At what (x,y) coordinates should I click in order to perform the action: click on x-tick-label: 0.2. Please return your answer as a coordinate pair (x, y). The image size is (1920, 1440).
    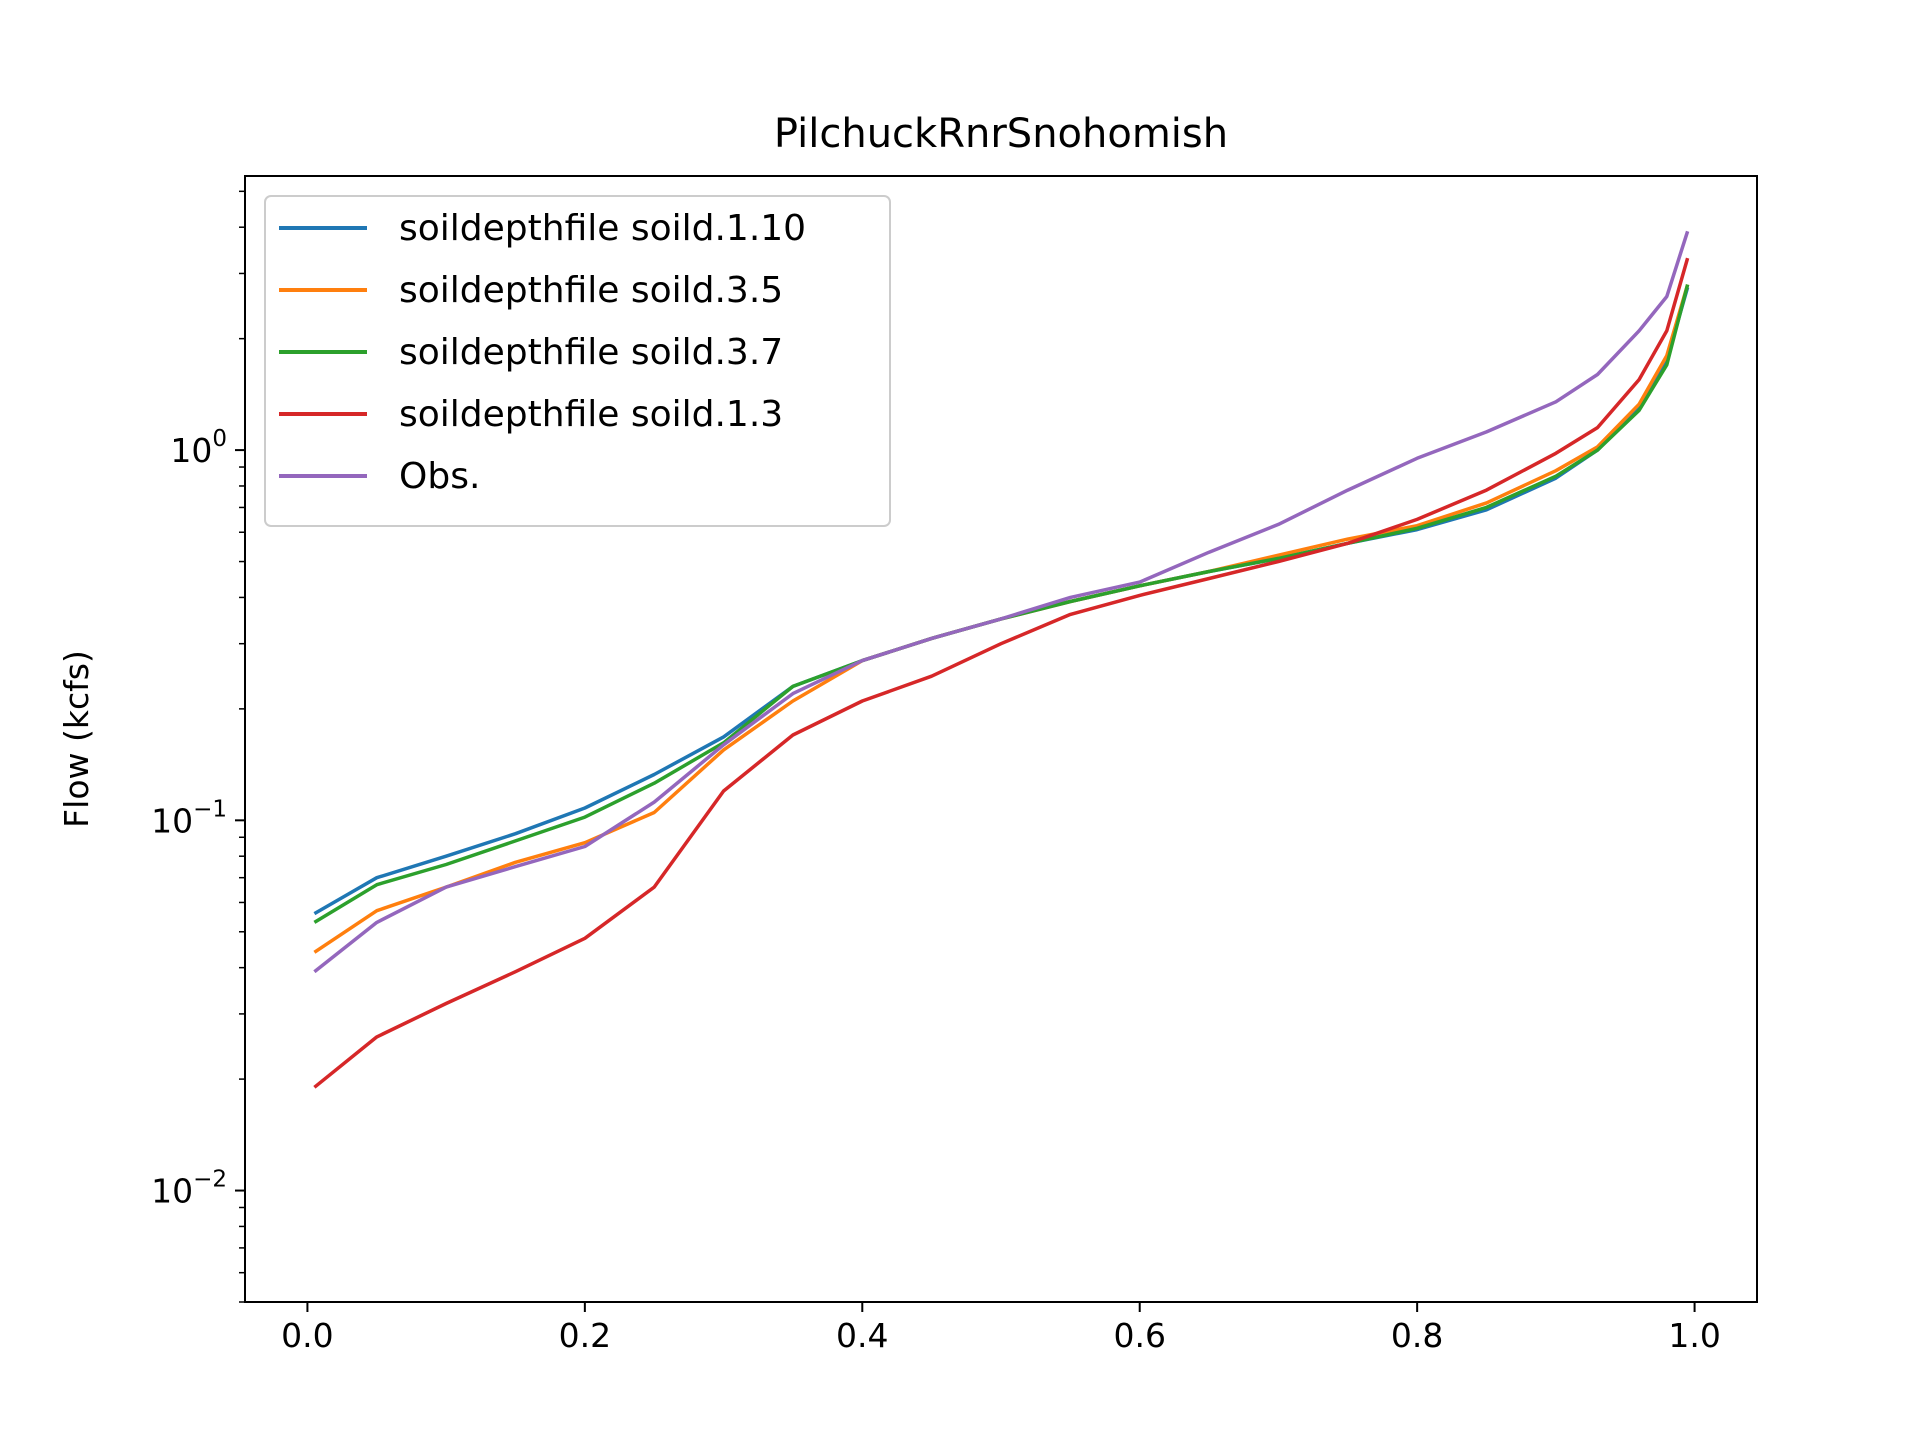
    Looking at the image, I should click on (585, 1335).